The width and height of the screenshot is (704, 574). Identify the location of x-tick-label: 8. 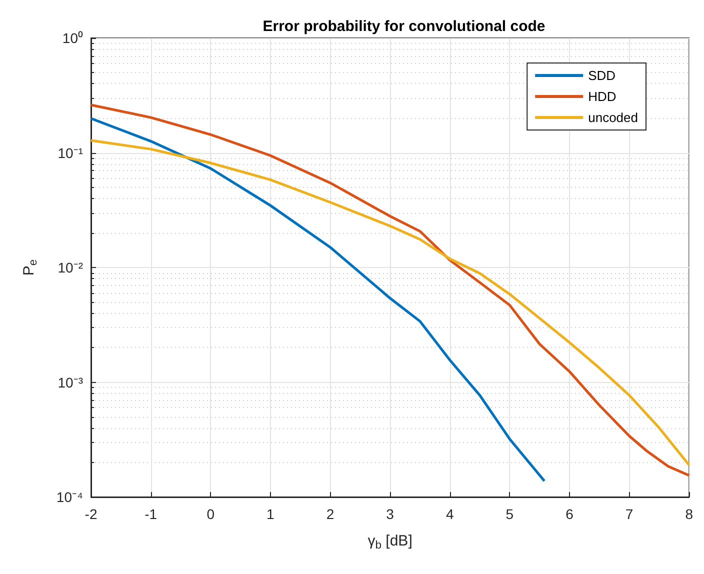
(689, 514).